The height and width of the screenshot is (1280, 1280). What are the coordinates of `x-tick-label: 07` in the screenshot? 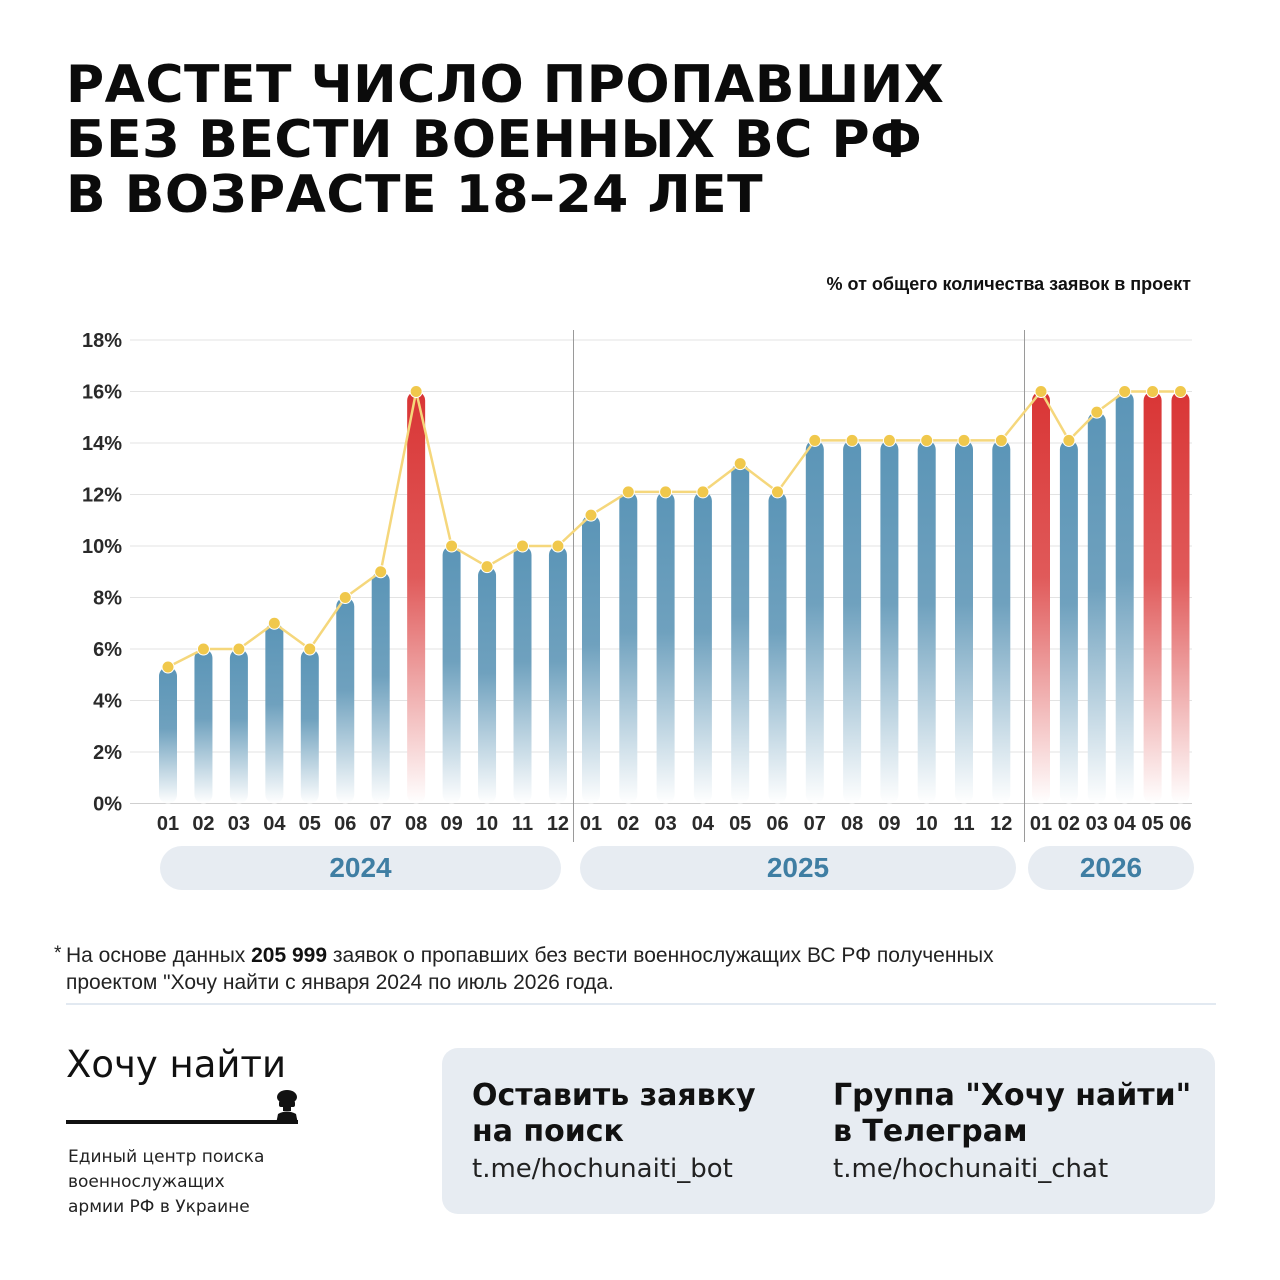 It's located at (381, 824).